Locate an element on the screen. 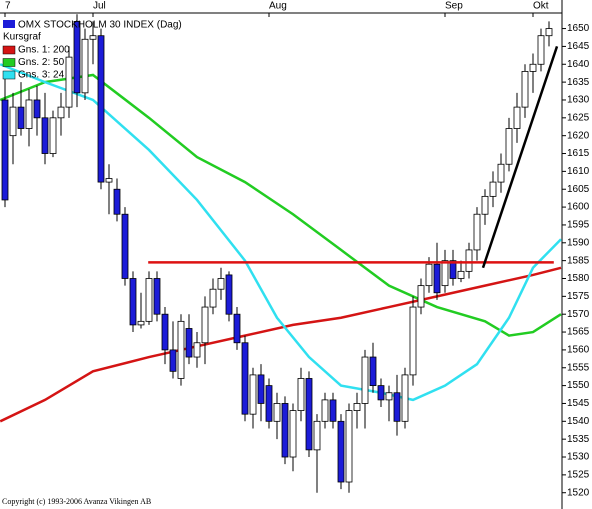 This screenshot has height=509, width=592. y-tick-label: 1560 is located at coordinates (578, 350).